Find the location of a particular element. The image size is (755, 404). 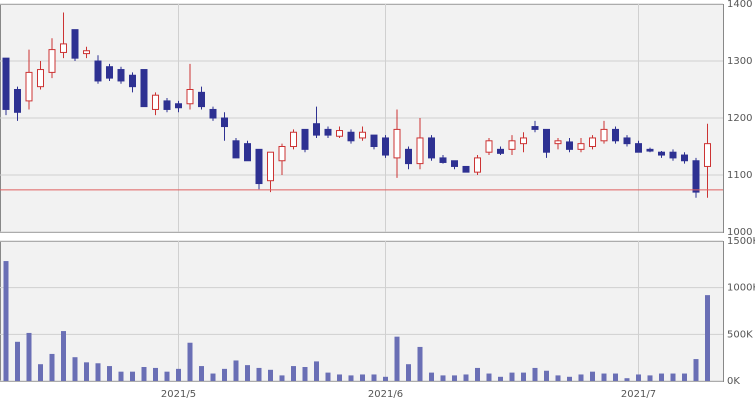

y-tick-label: 1000K is located at coordinates (741, 288).